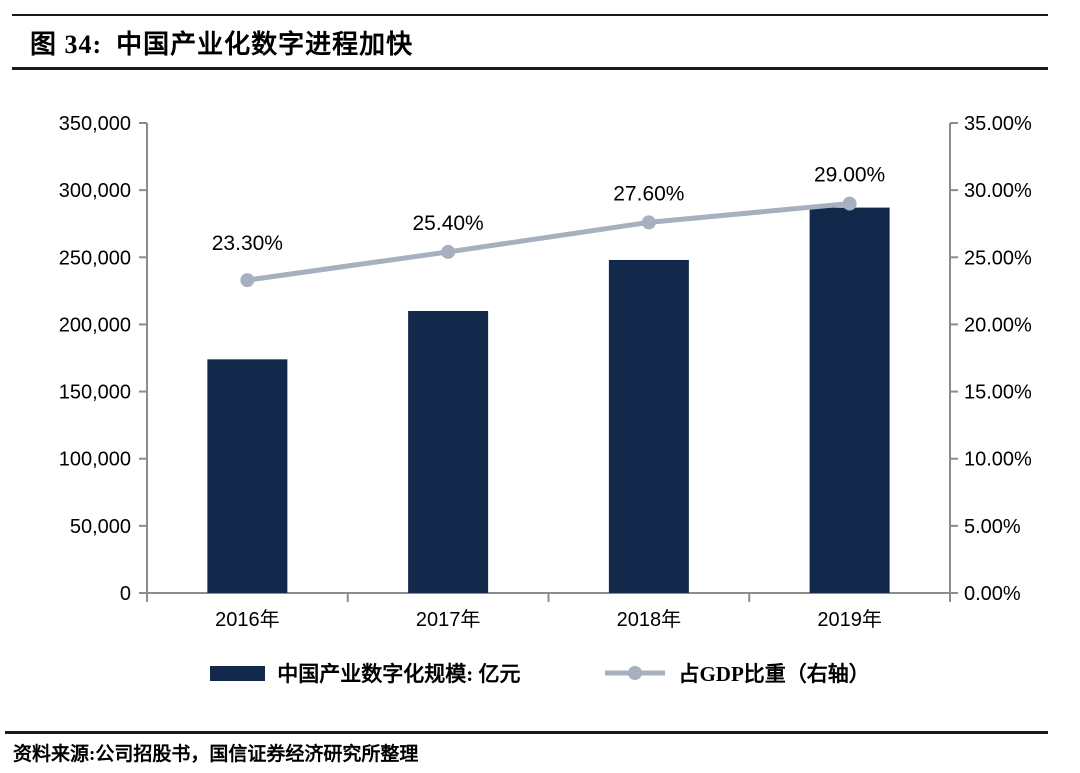 The height and width of the screenshot is (773, 1080). Describe the element at coordinates (992, 594) in the screenshot. I see `right-axis-tick-label: 0.00%` at that location.